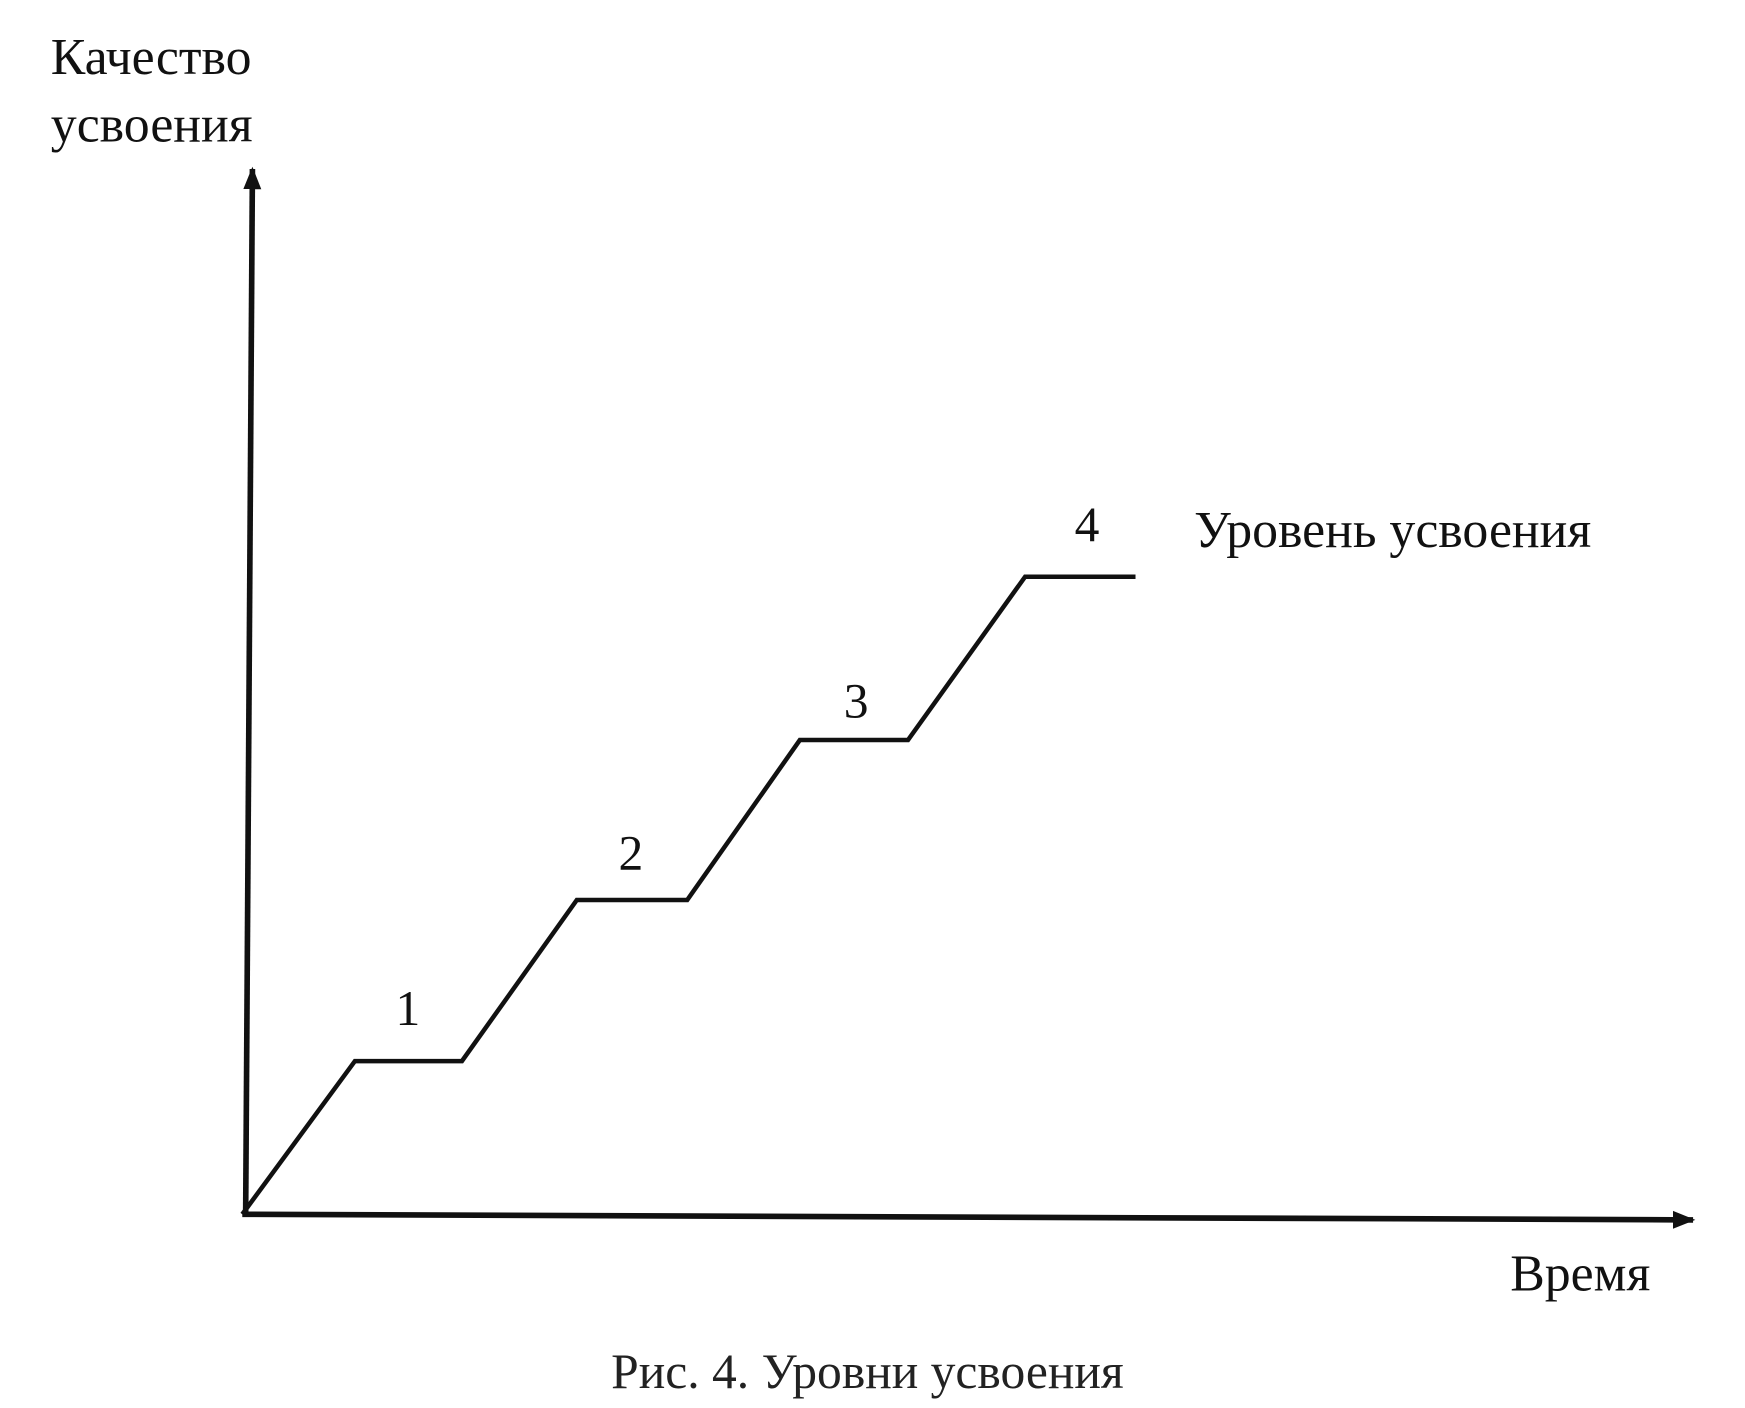 This screenshot has width=1745, height=1408. Describe the element at coordinates (407, 1008) in the screenshot. I see `level-label: 1` at that location.